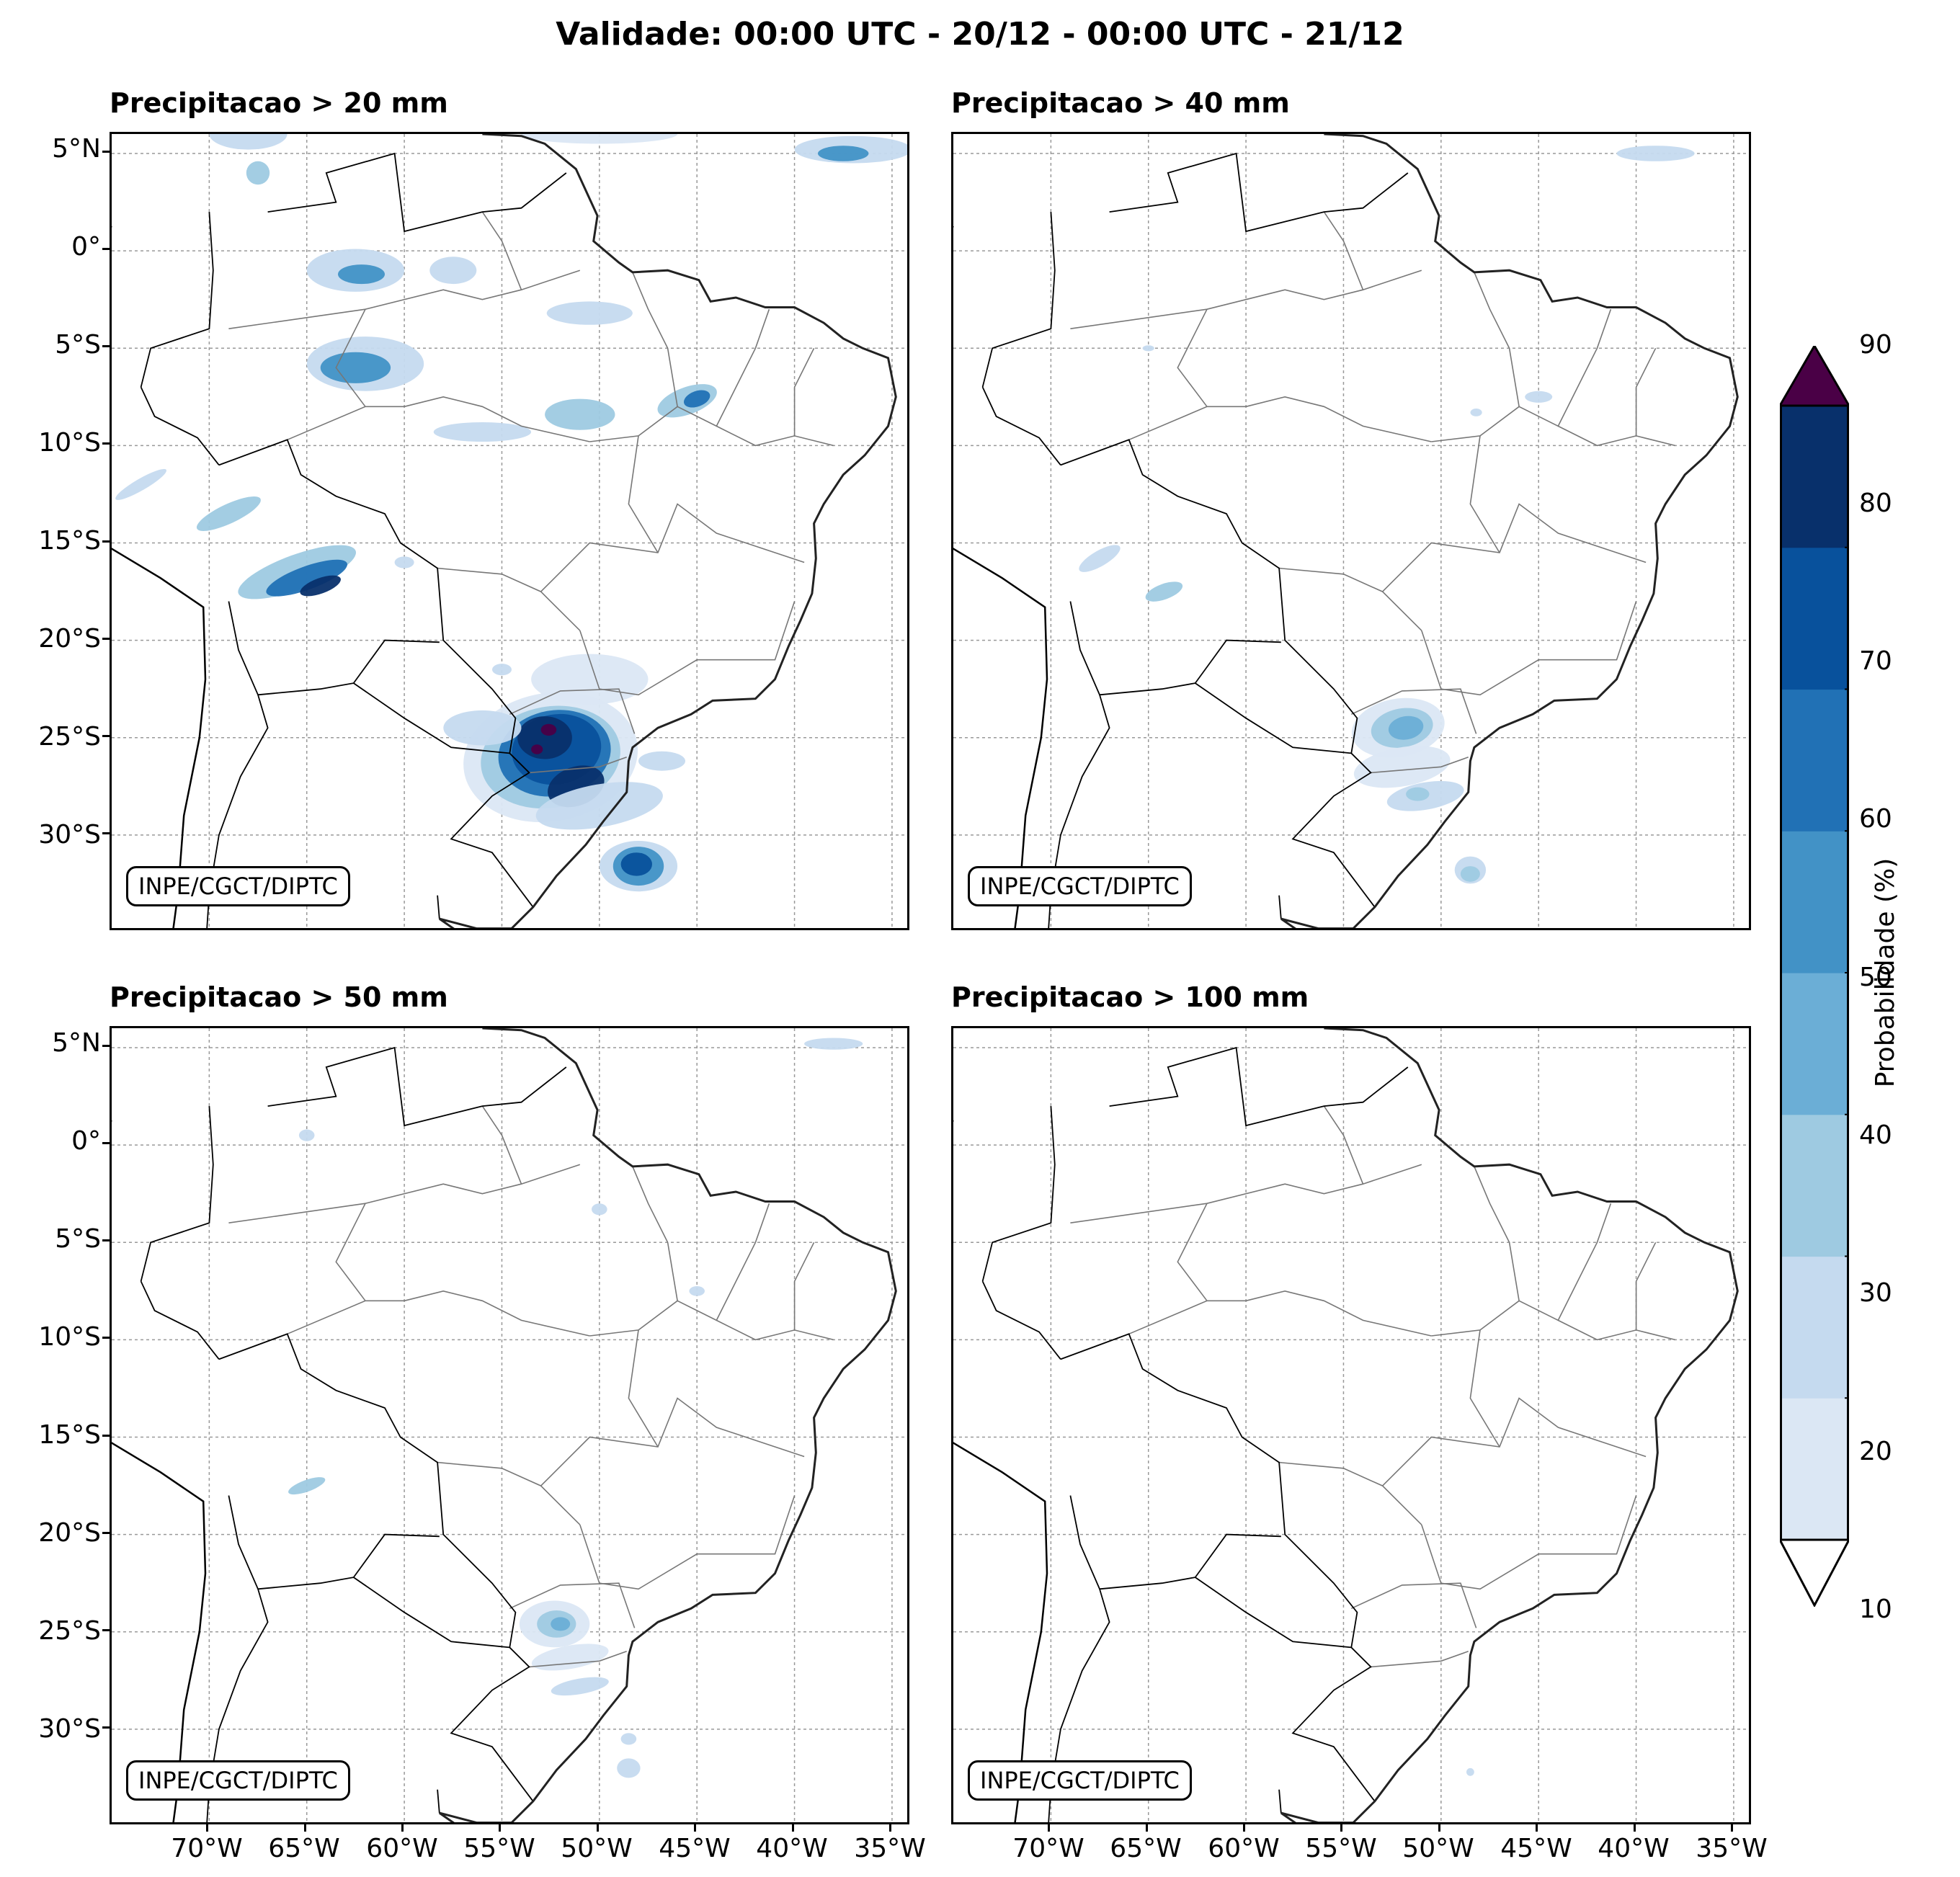  What do you see at coordinates (1634, 1849) in the screenshot?
I see `lon-label: 40°W` at bounding box center [1634, 1849].